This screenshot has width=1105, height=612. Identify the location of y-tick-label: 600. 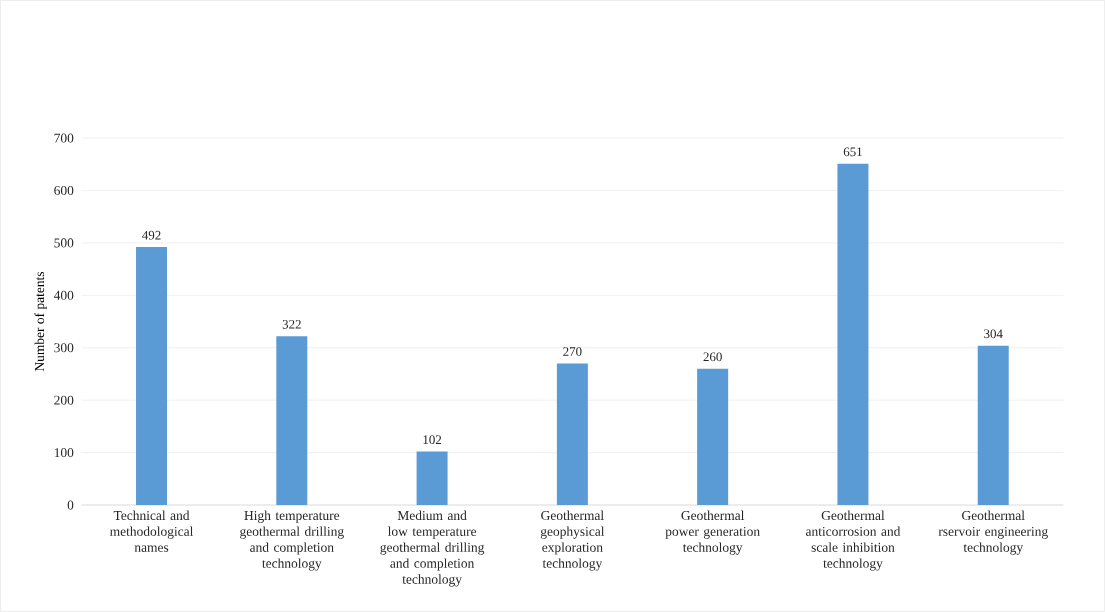
(64, 190).